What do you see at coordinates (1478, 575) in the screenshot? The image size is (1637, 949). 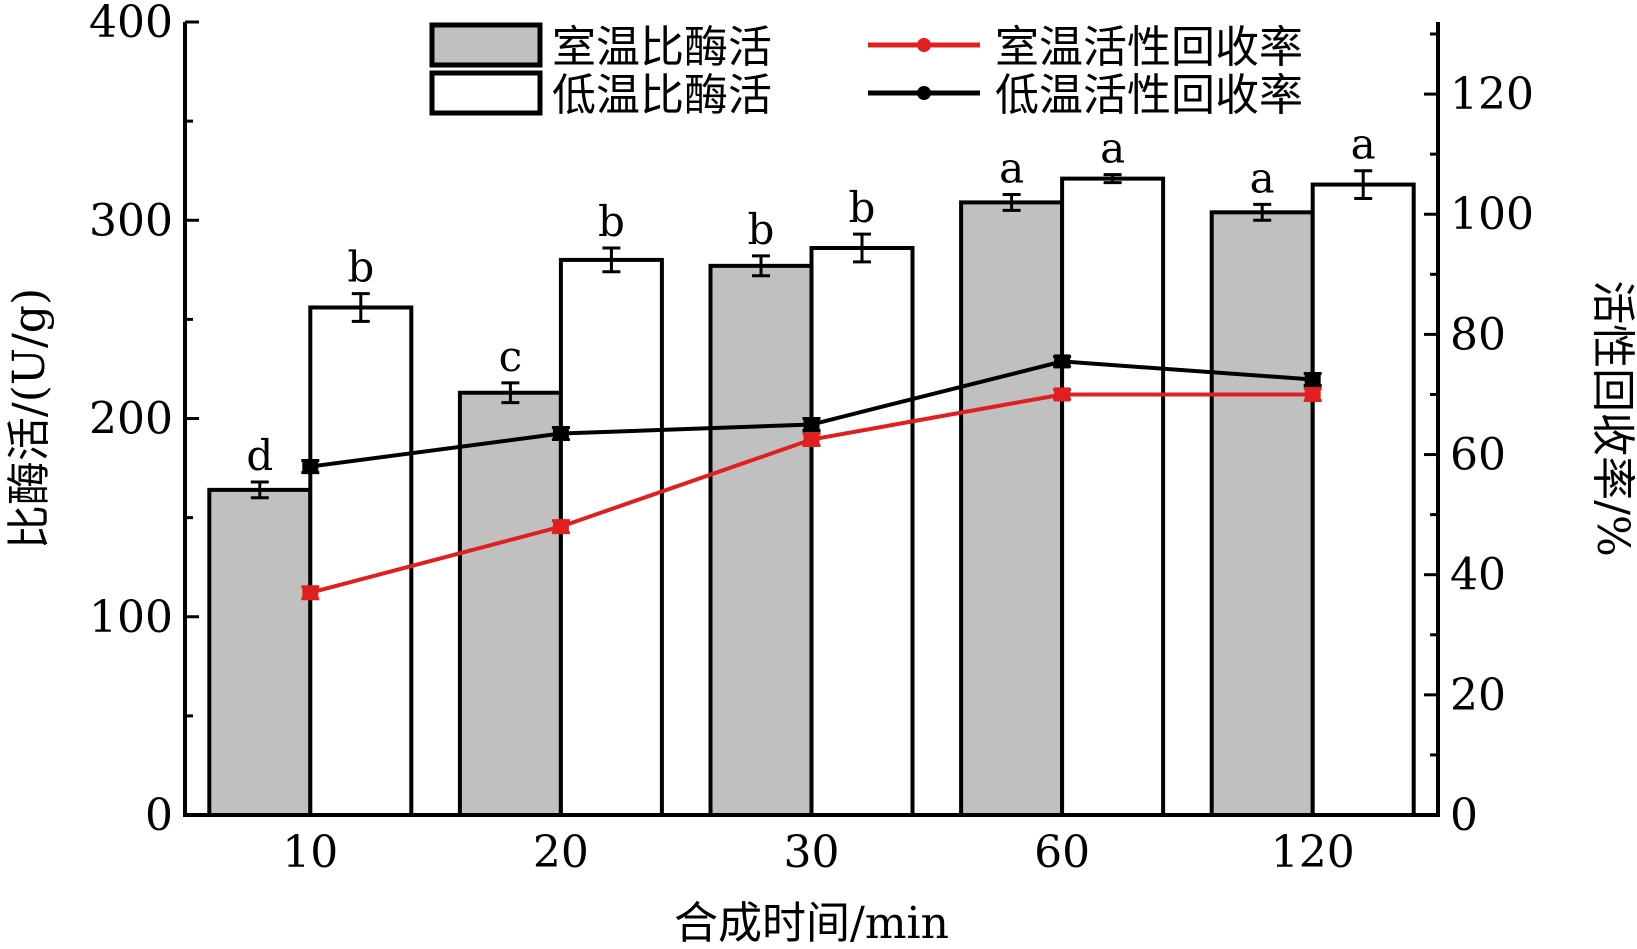 I see `y2-tick-label: 40` at bounding box center [1478, 575].